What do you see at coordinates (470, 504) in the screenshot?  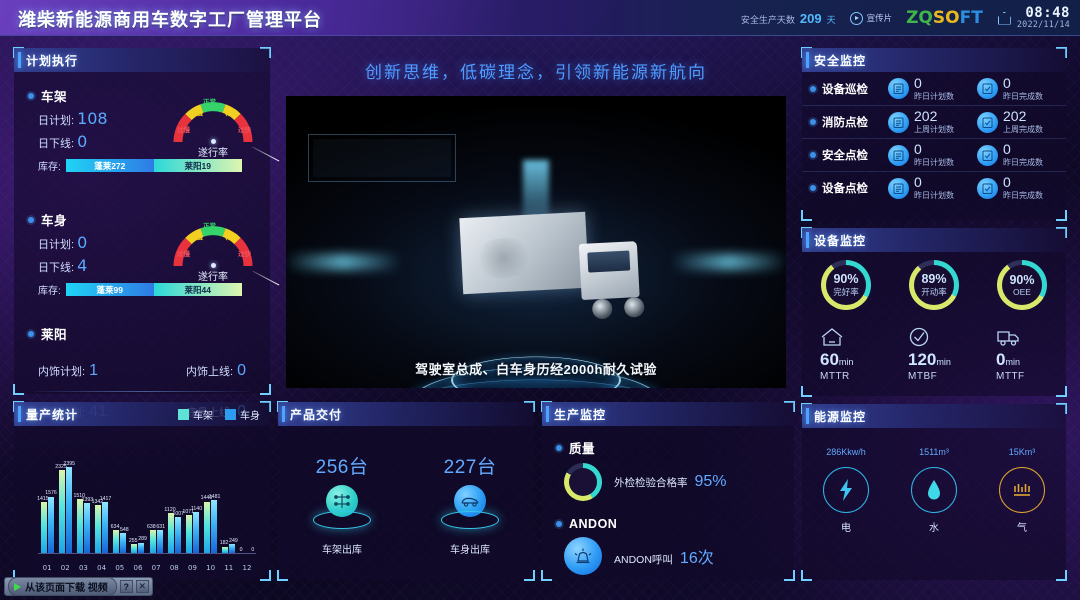 I see `delivery-item-body: 227台 车身出` at bounding box center [470, 504].